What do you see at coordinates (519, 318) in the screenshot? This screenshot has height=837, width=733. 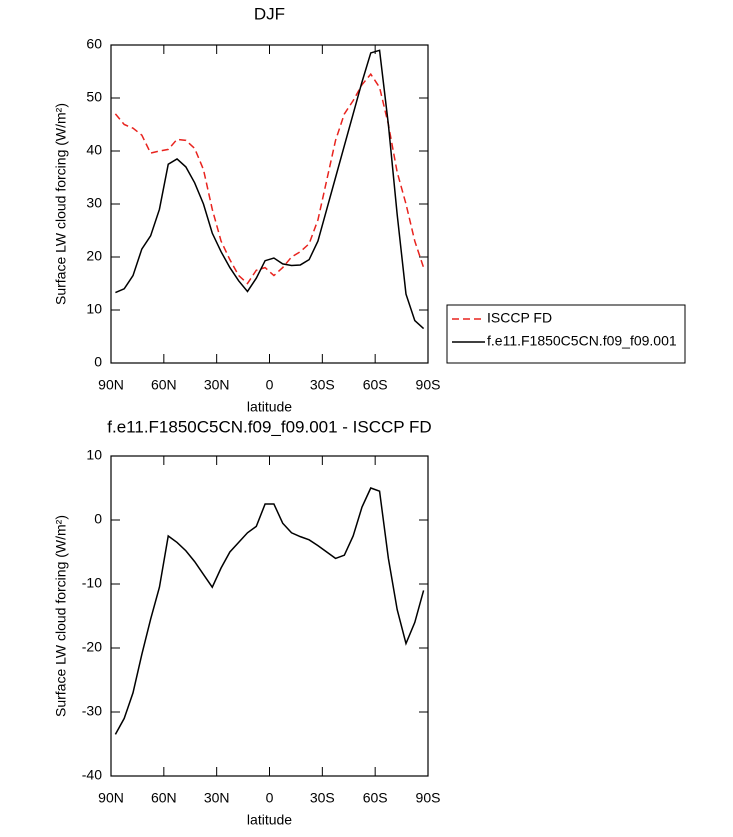 I see `legend-label: ISCCP FD` at bounding box center [519, 318].